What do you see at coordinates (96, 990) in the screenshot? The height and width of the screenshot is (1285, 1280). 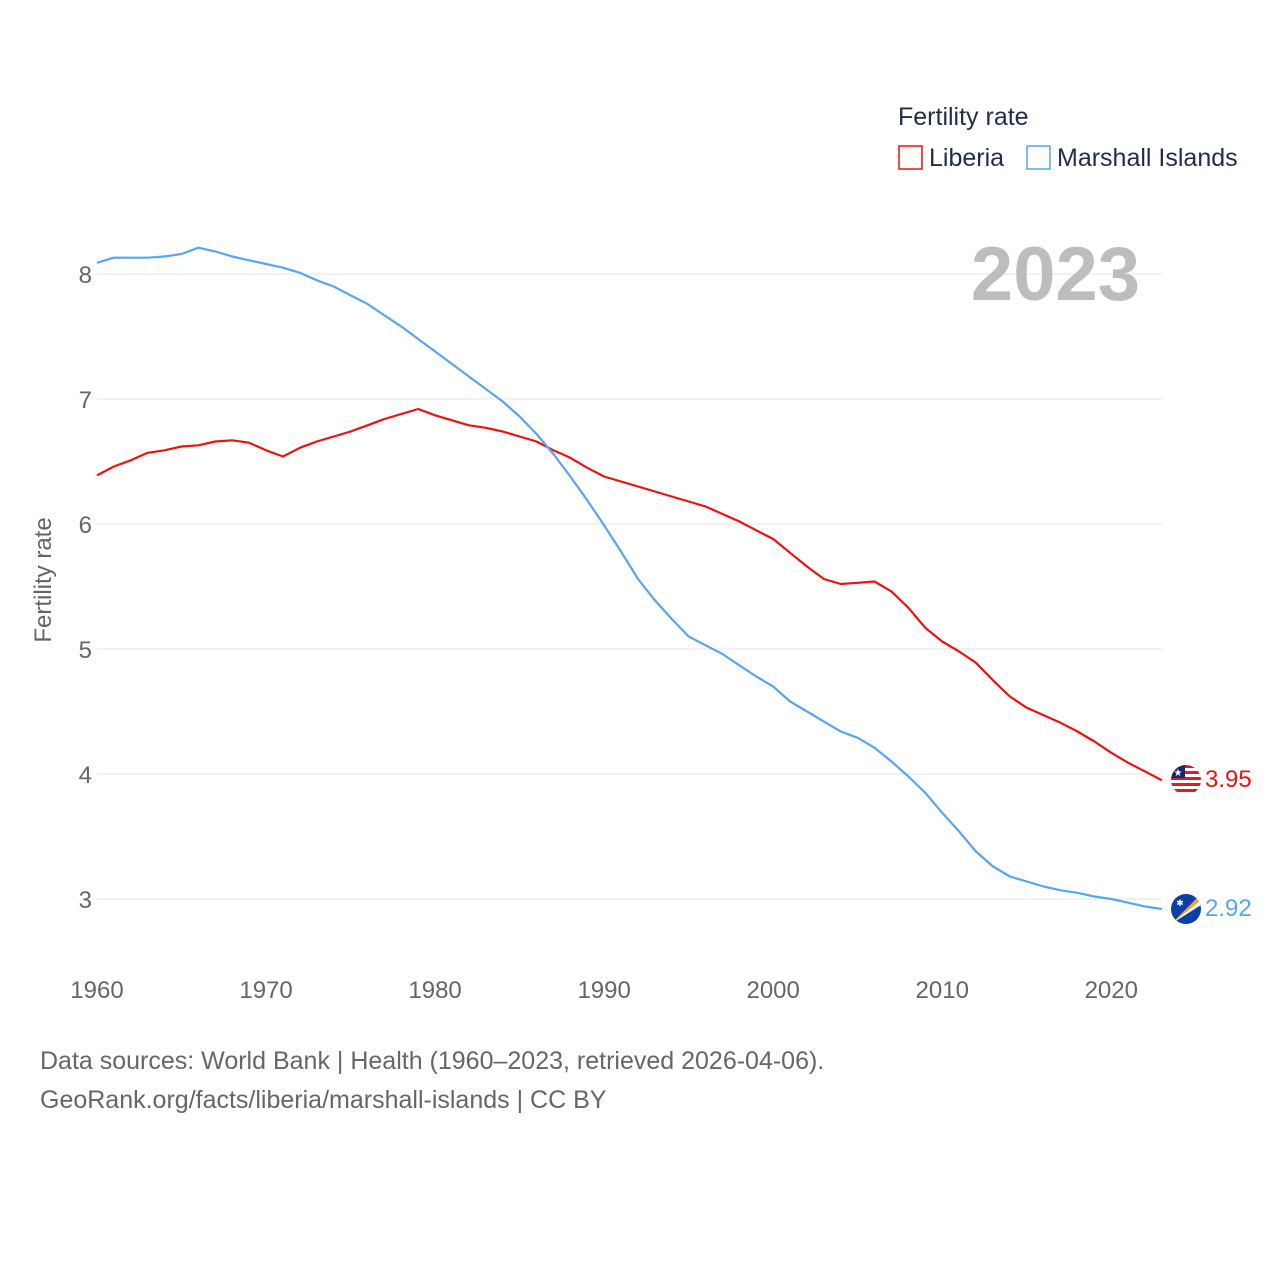 I see `x-tick-label: 1960` at bounding box center [96, 990].